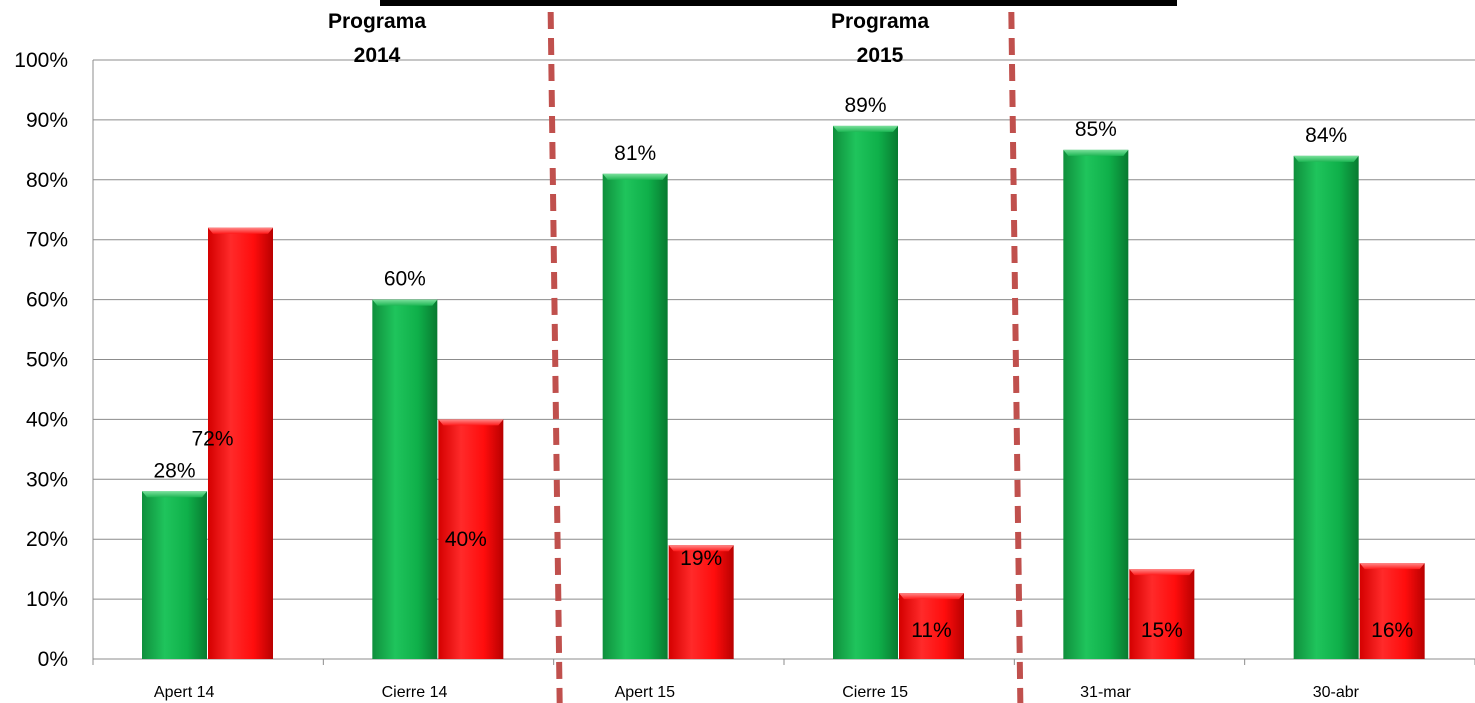  Describe the element at coordinates (415, 692) in the screenshot. I see `x-category-label: Cierre 14` at that location.